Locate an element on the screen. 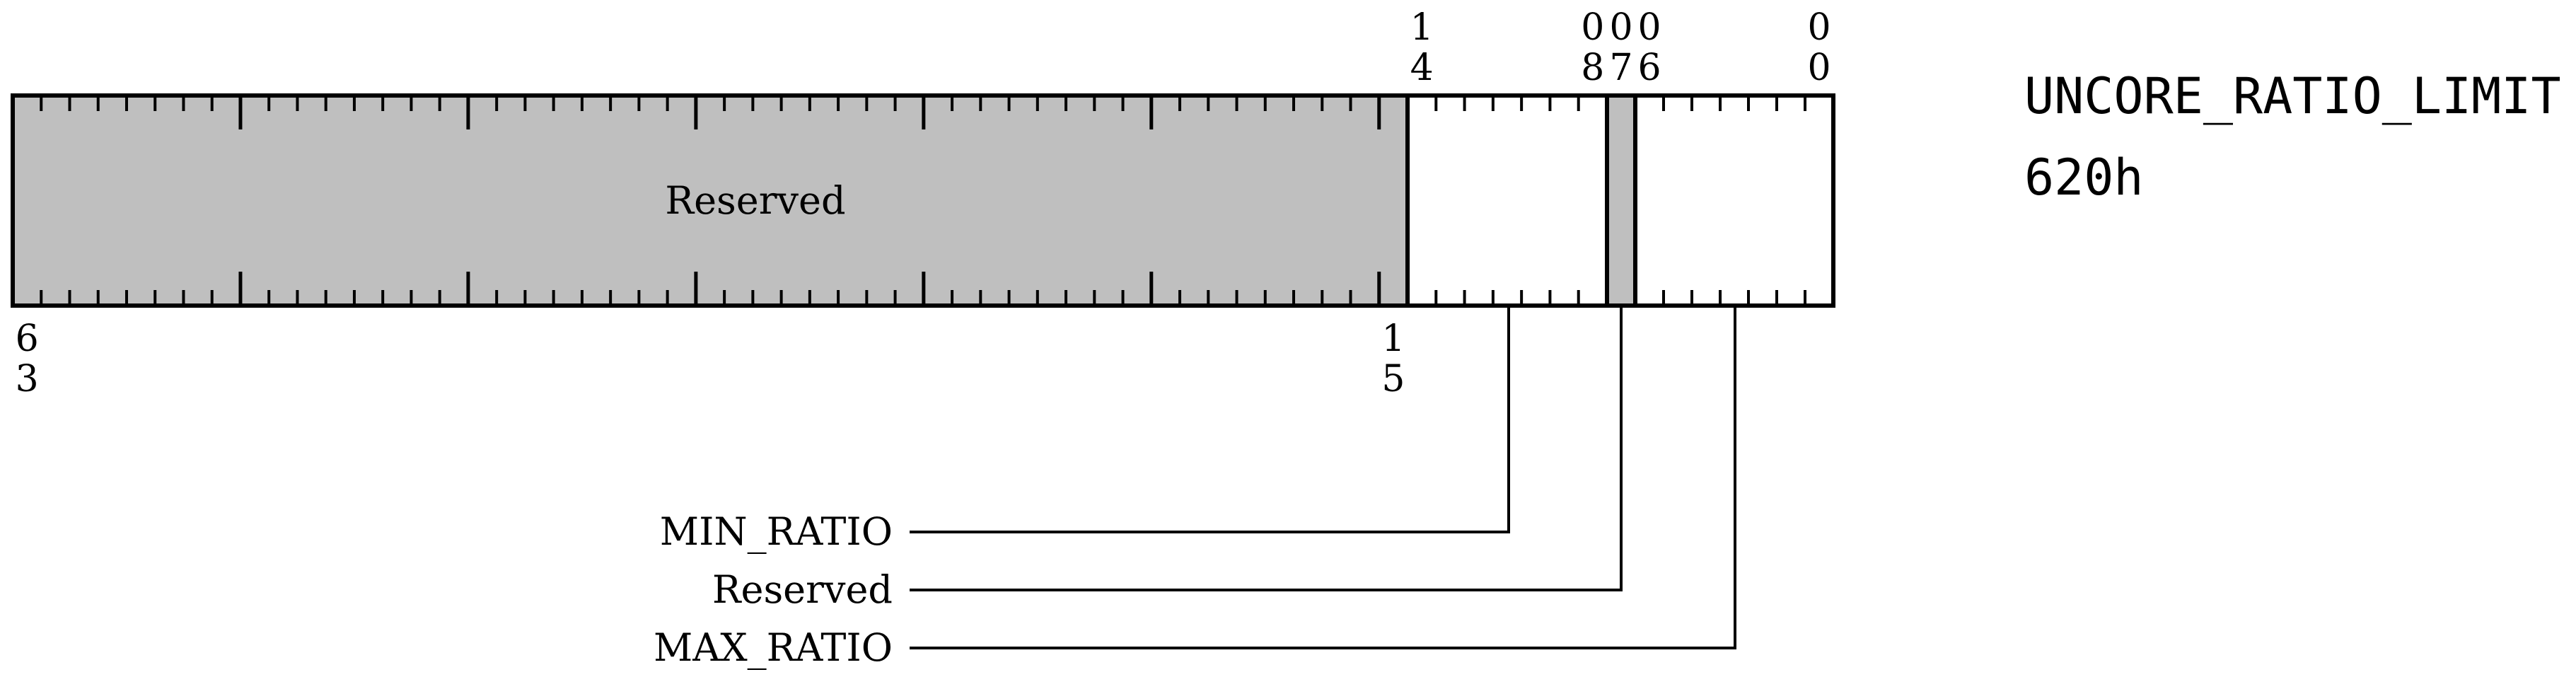 The height and width of the screenshot is (677, 2576). bit-label-top-7: 0 is located at coordinates (1621, 27).